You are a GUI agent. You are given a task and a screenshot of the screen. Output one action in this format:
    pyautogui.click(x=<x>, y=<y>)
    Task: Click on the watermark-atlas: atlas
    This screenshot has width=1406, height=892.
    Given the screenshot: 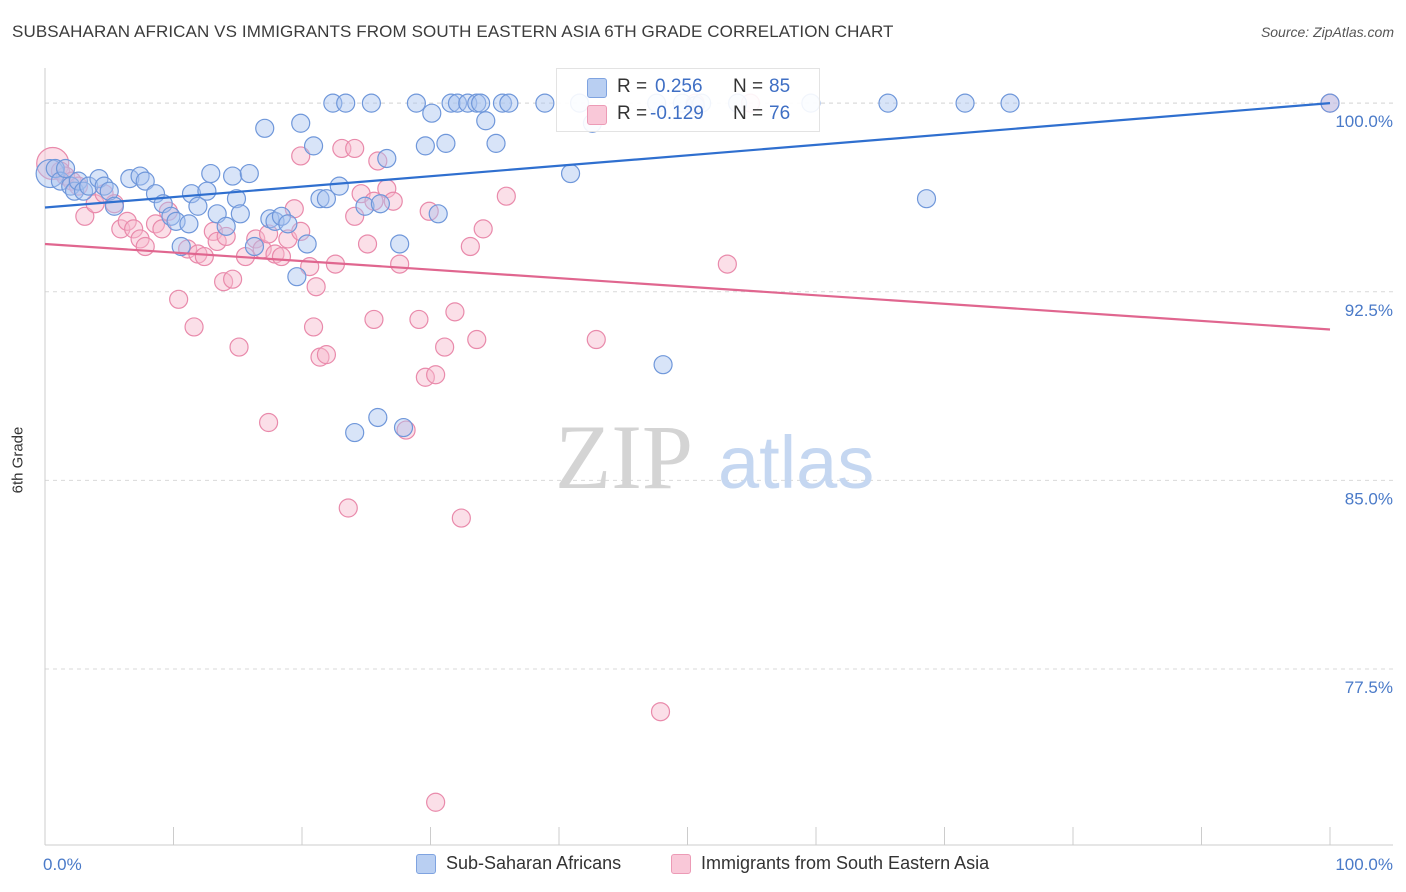 What is the action you would take?
    pyautogui.click(x=796, y=462)
    